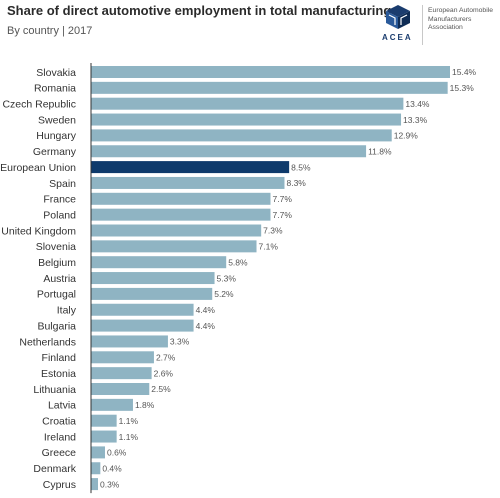 This screenshot has height=498, width=500. What do you see at coordinates (104, 420) in the screenshot?
I see `bar-croatia` at bounding box center [104, 420].